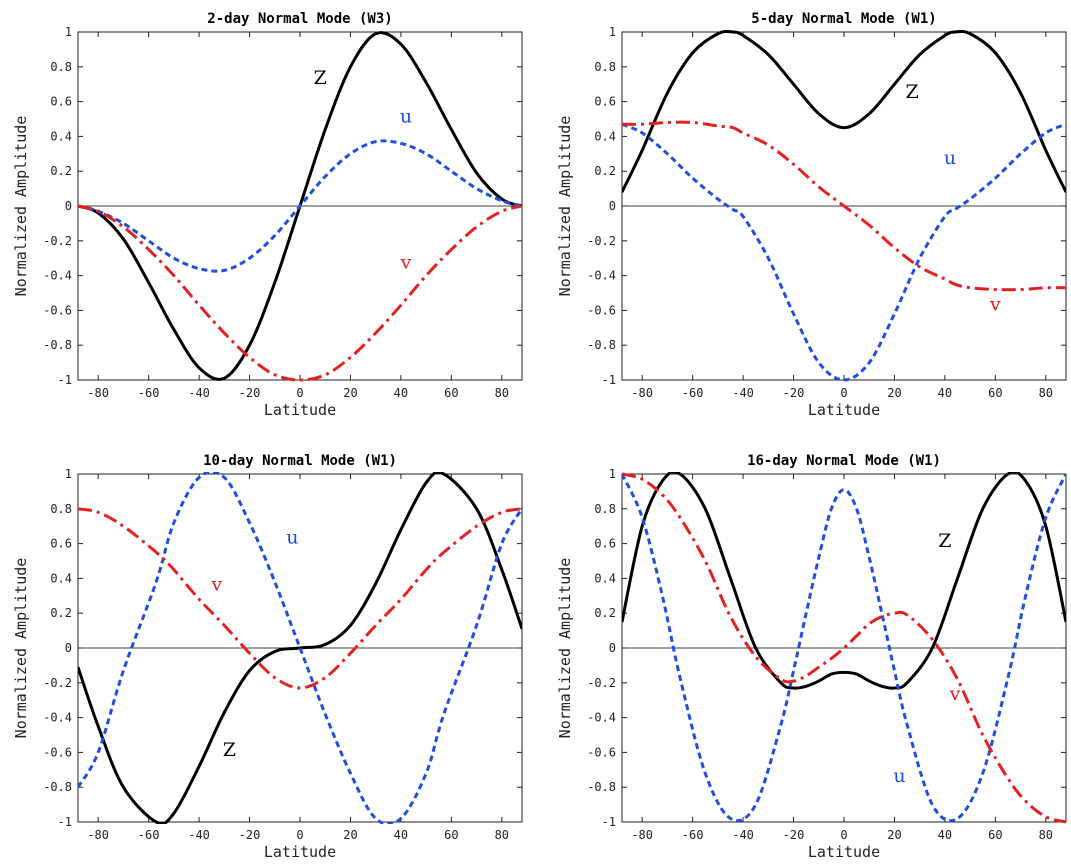  What do you see at coordinates (299, 19) in the screenshot?
I see `panel-title: 2-day Normal Mode (W3)` at bounding box center [299, 19].